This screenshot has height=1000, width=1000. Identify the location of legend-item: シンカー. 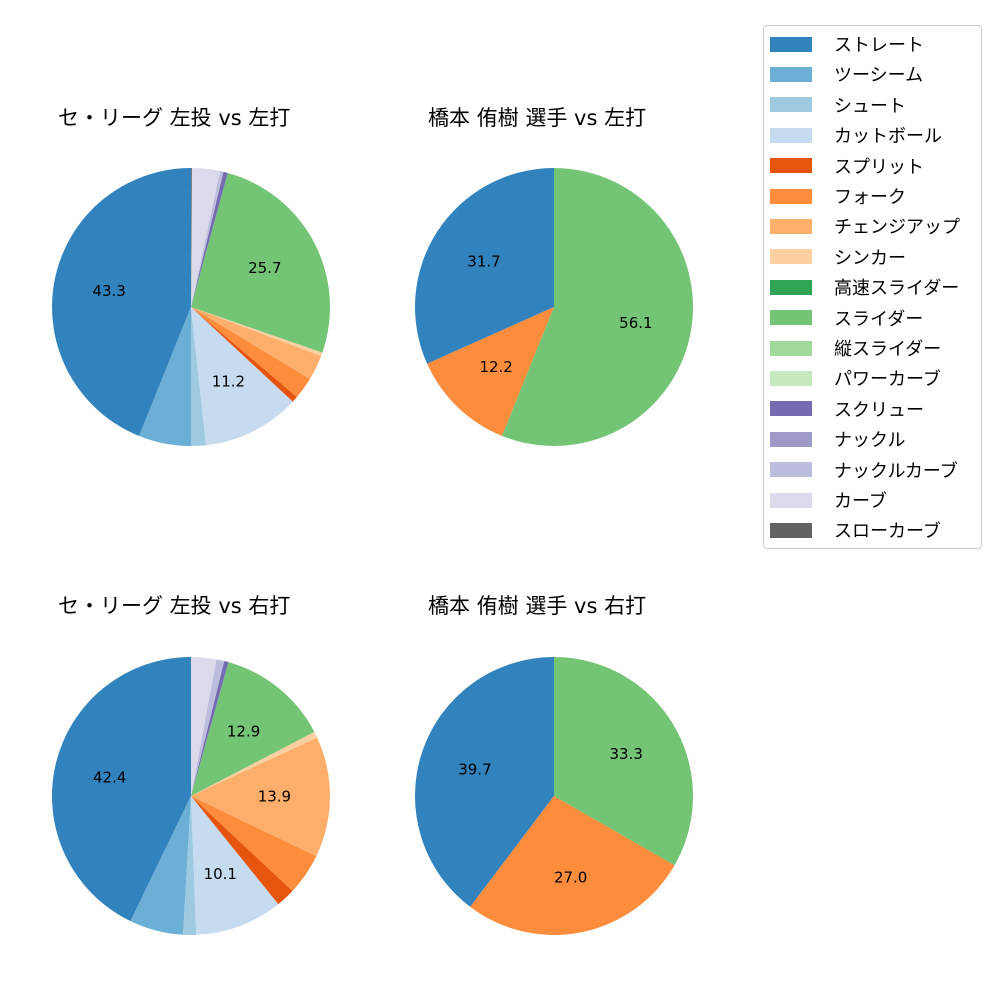
(838, 257).